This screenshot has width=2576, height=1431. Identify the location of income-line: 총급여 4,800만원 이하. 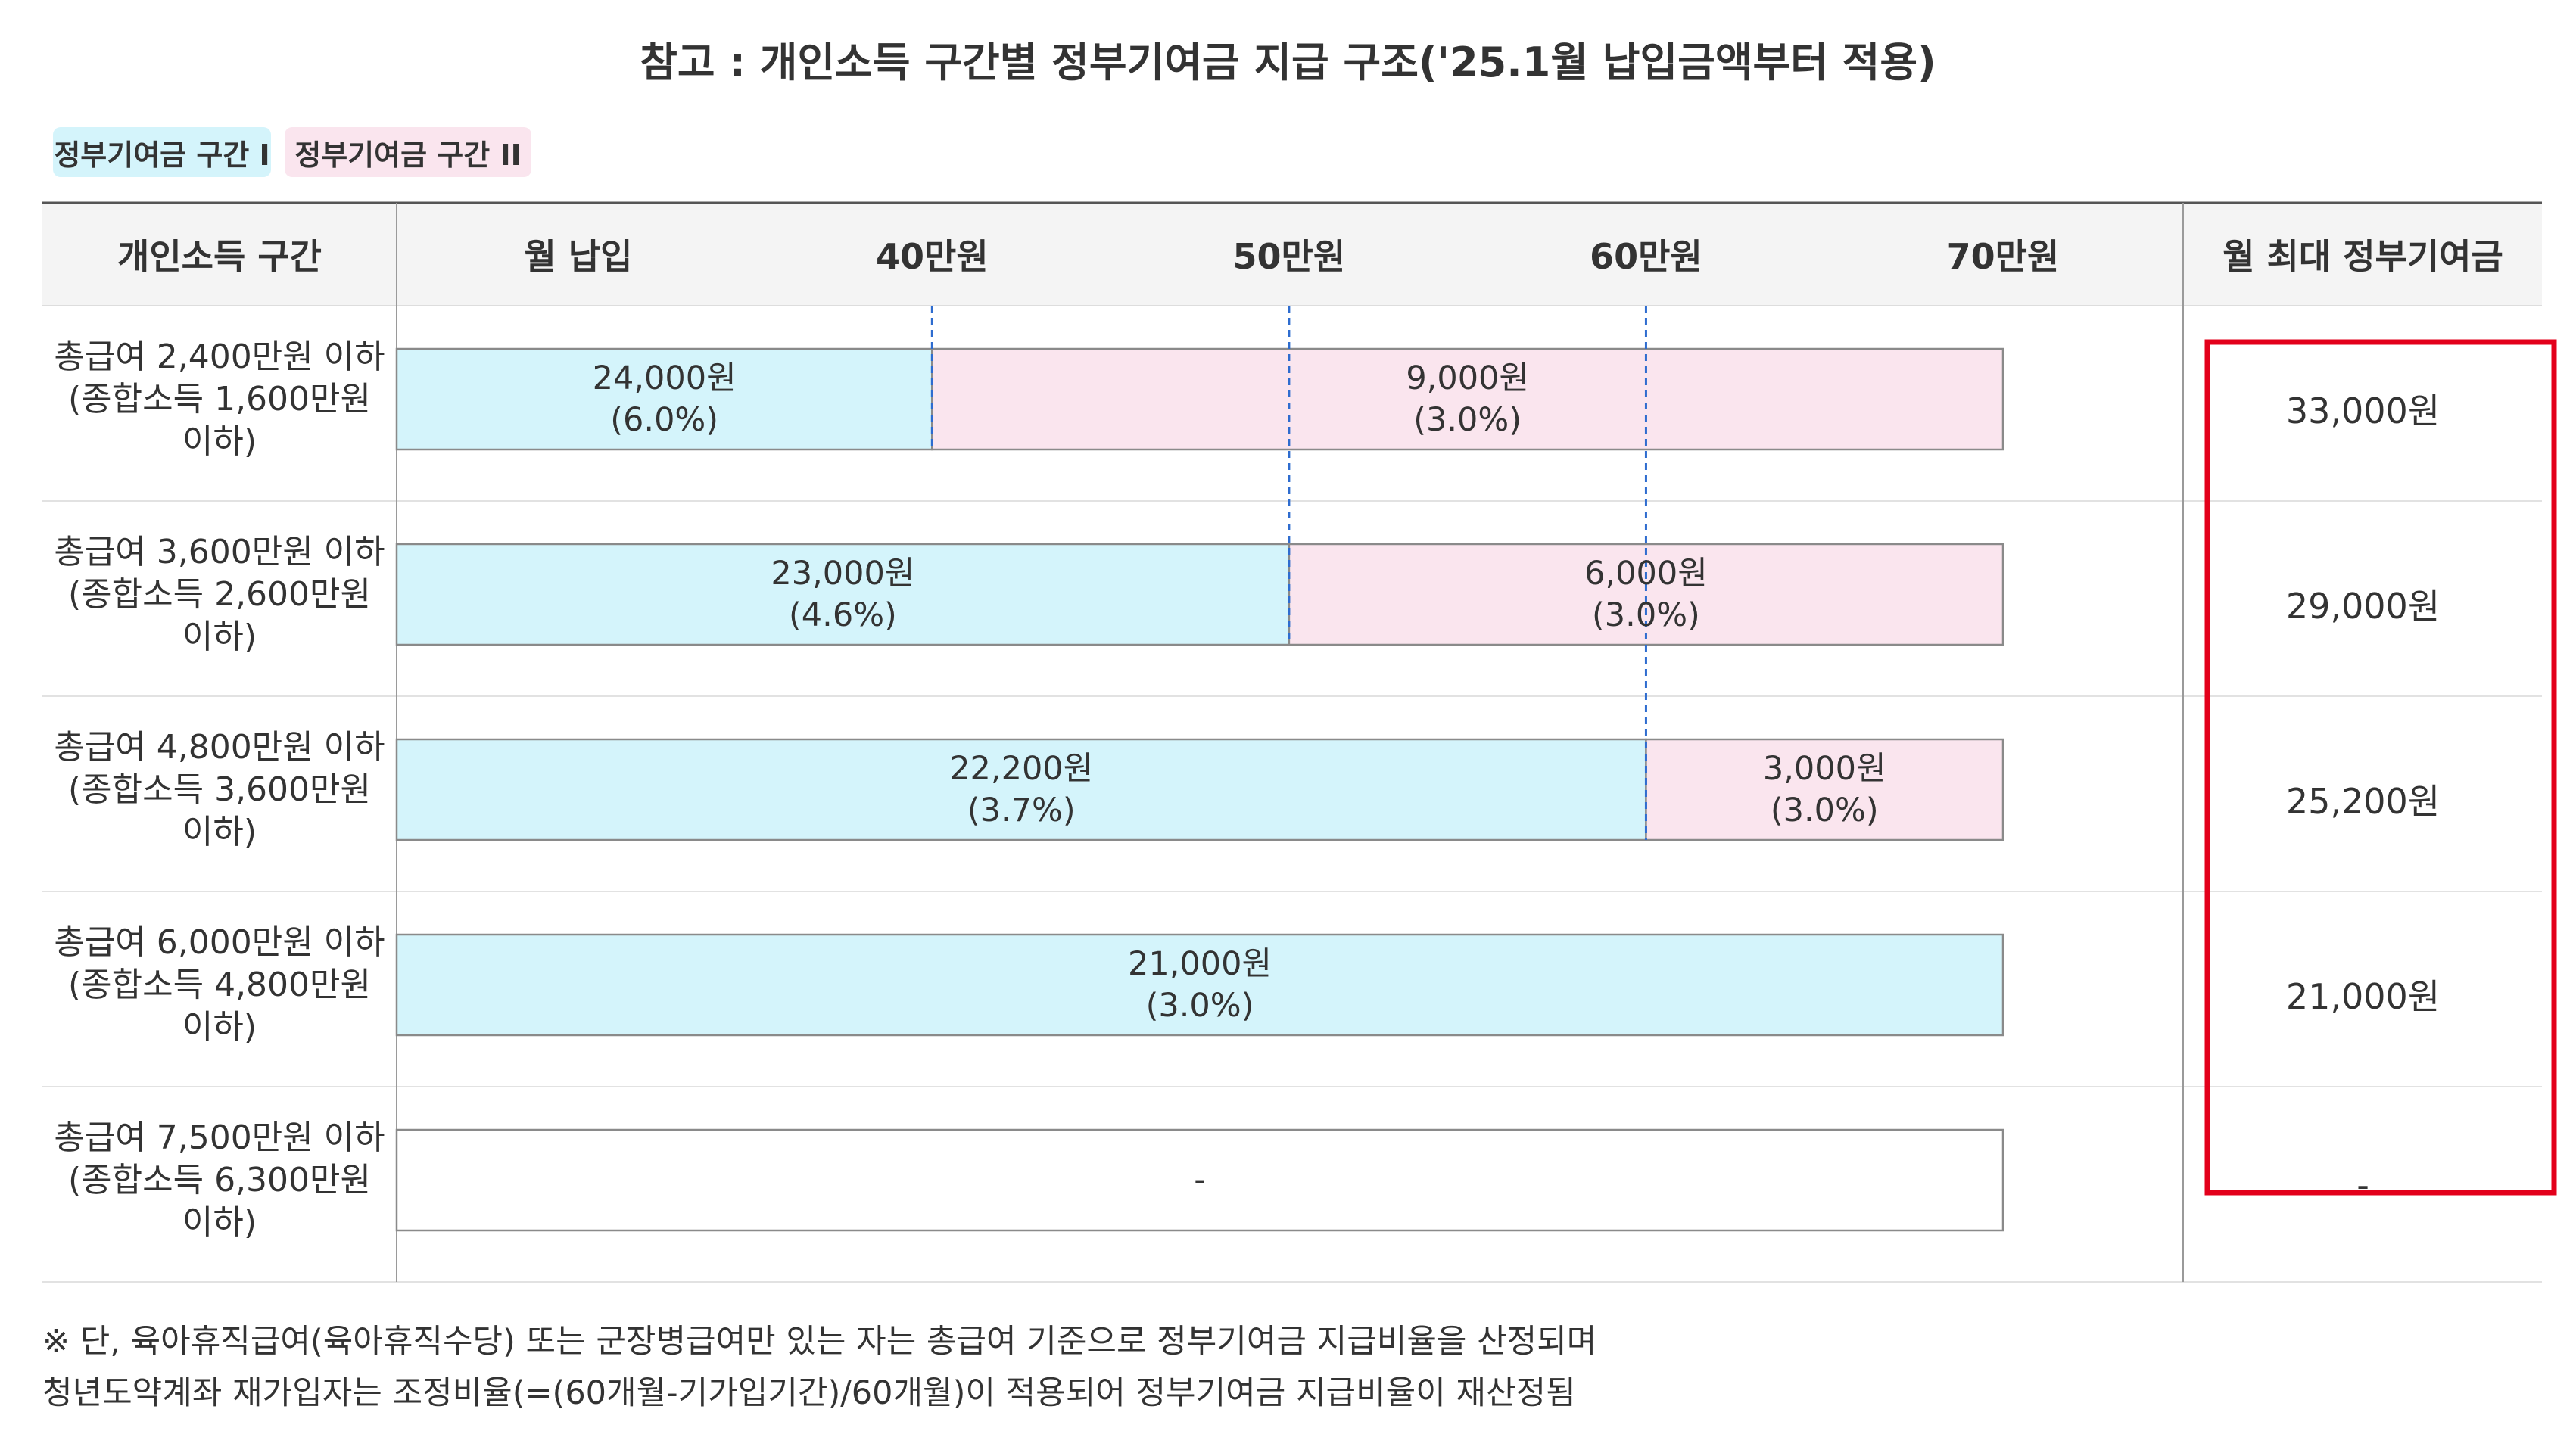
(220, 748).